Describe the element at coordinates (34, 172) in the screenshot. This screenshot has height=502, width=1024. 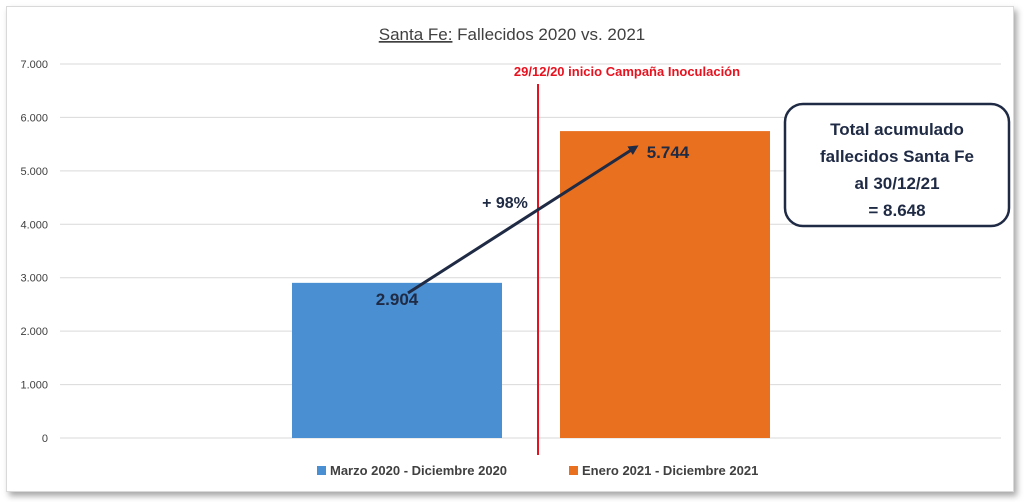
I see `y-tick-label: 5.000` at that location.